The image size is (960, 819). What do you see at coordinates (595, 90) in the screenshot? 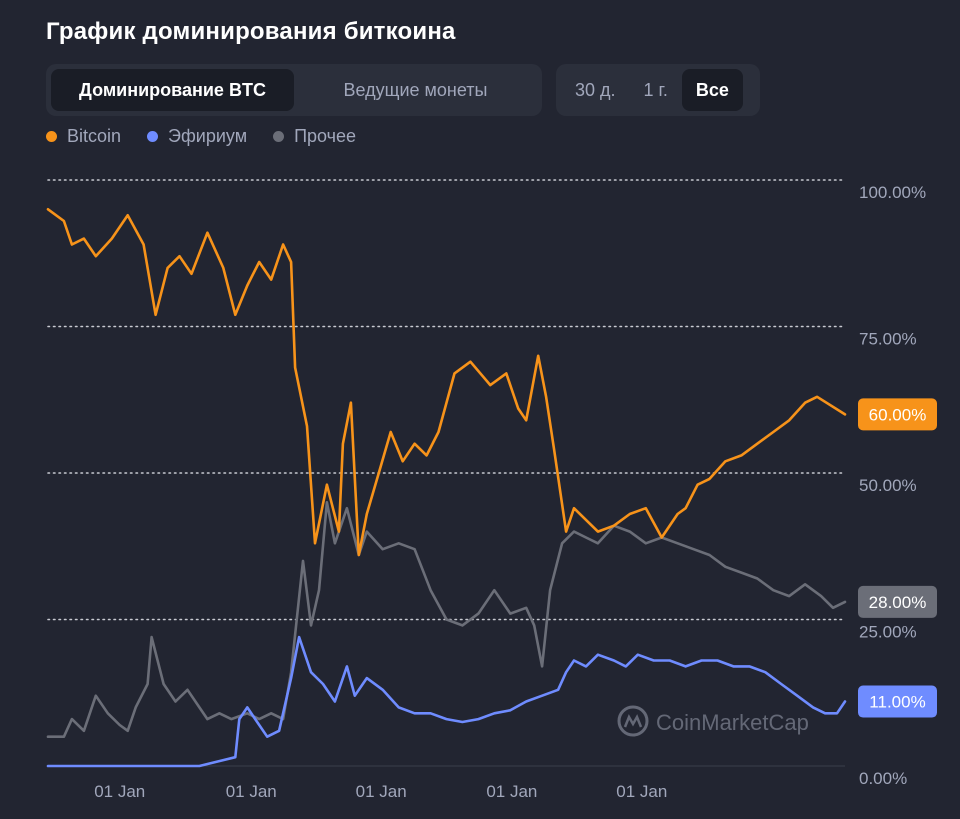
I see `range-30d-button: 30 д.` at bounding box center [595, 90].